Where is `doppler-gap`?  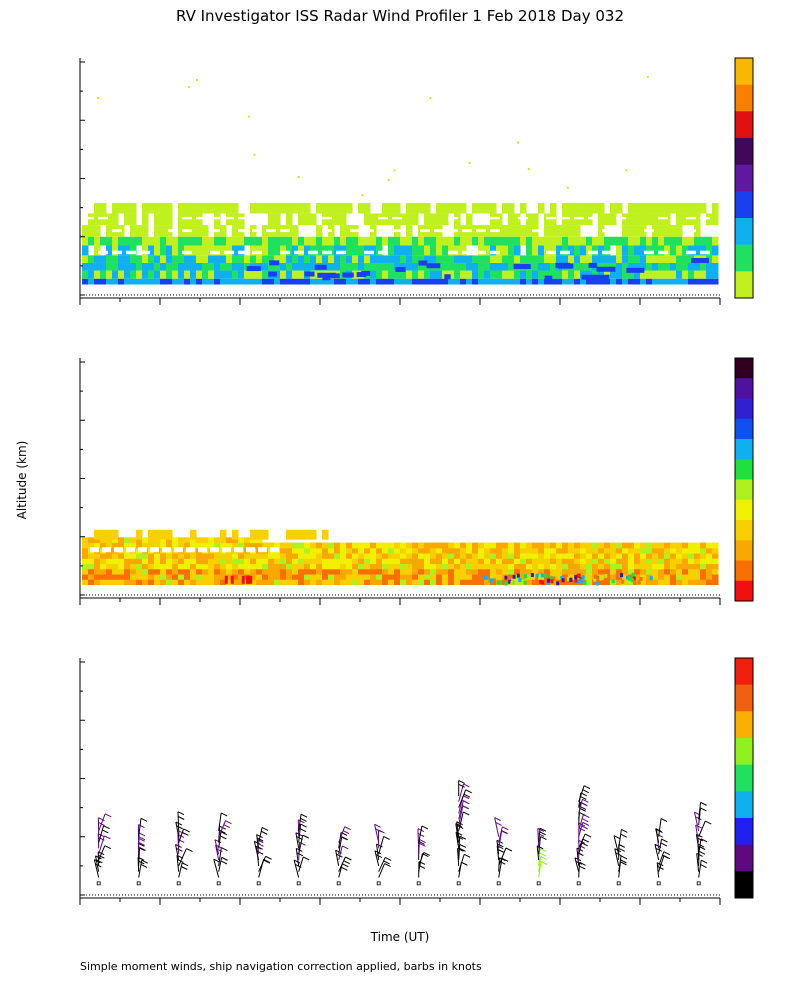 doppler-gap is located at coordinates (106, 550).